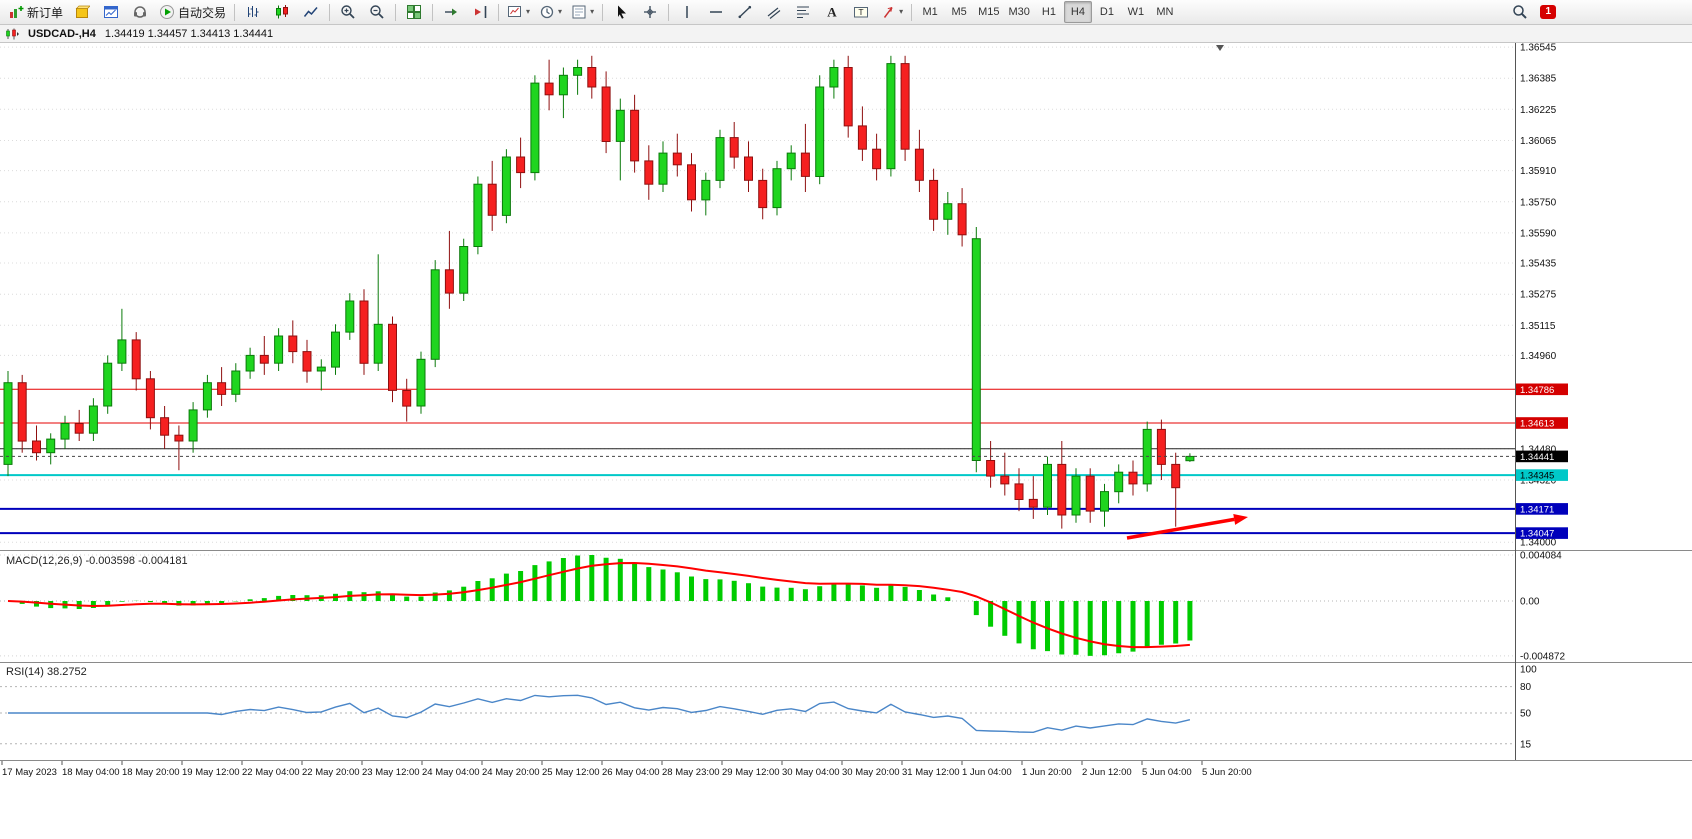 This screenshot has width=1692, height=839. Describe the element at coordinates (1537, 534) in the screenshot. I see `price-badge-label: 1.34047` at that location.